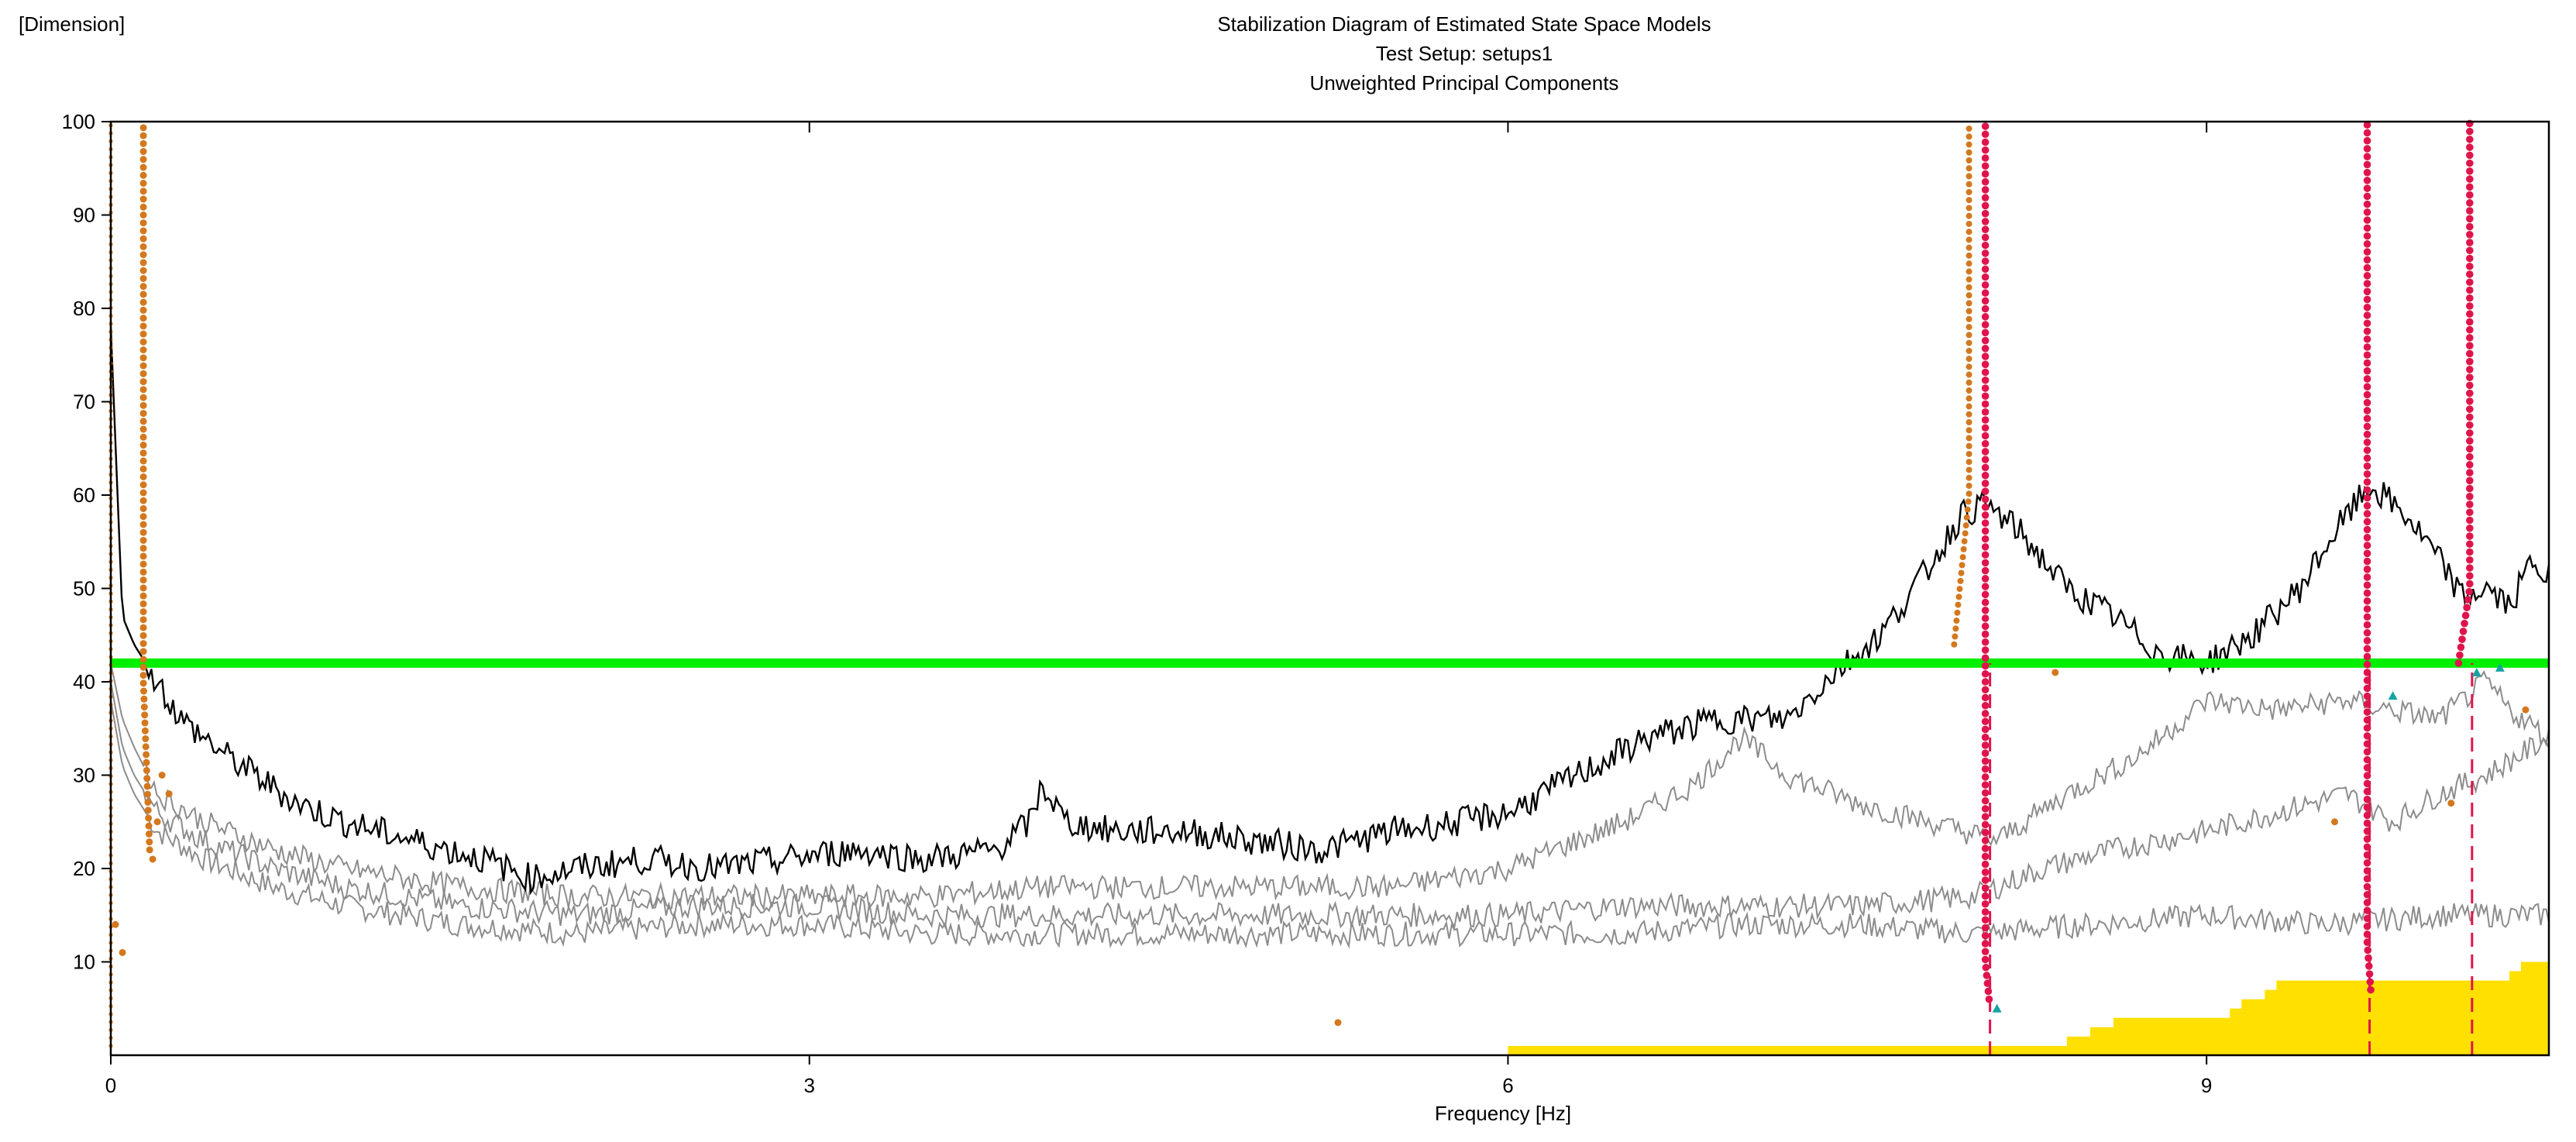 The height and width of the screenshot is (1142, 2576). What do you see at coordinates (1464, 54) in the screenshot?
I see `chart-subtitle-setup: Test Setup: setups1` at bounding box center [1464, 54].